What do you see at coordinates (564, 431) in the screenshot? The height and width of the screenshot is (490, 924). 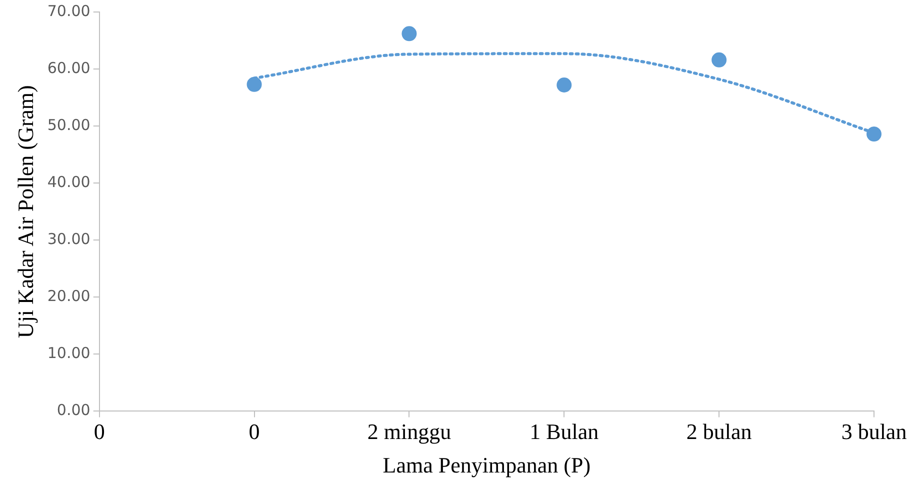 I see `x-tick-label: 1 Bulan` at bounding box center [564, 431].